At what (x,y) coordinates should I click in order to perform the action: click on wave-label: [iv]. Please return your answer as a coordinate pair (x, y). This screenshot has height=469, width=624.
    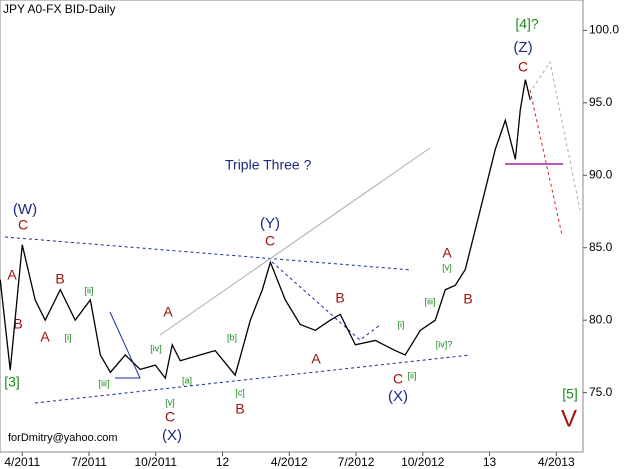
    Looking at the image, I should click on (156, 348).